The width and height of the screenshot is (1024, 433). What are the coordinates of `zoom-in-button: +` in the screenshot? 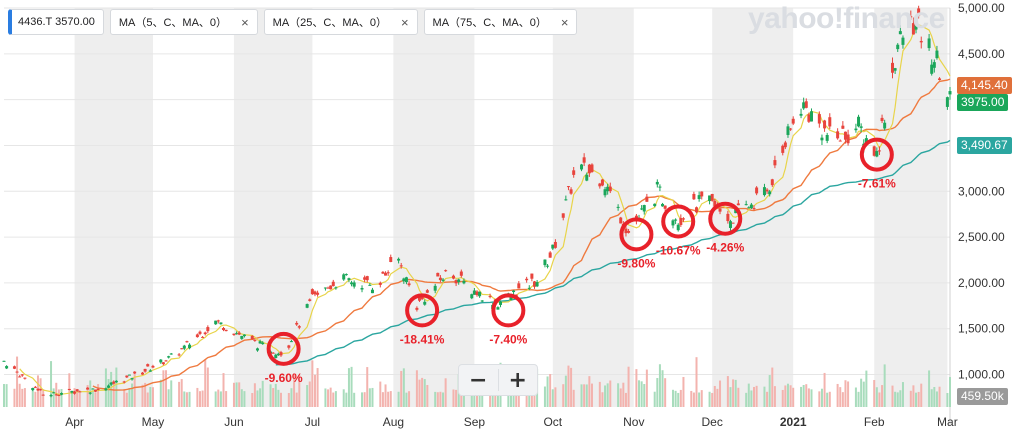 It's located at (518, 380).